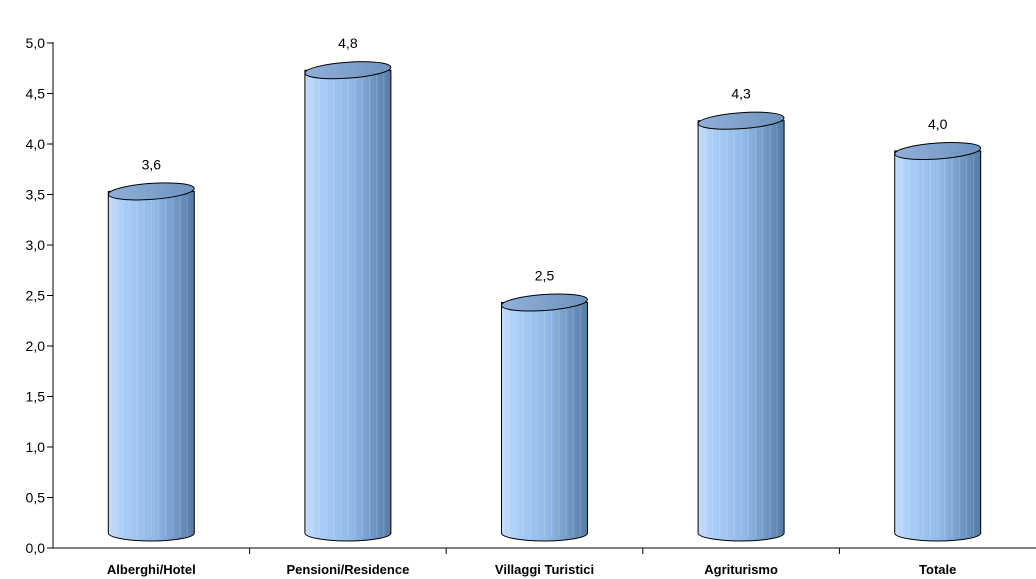 This screenshot has height=579, width=1036. What do you see at coordinates (545, 276) in the screenshot?
I see `data-label: 2,5` at bounding box center [545, 276].